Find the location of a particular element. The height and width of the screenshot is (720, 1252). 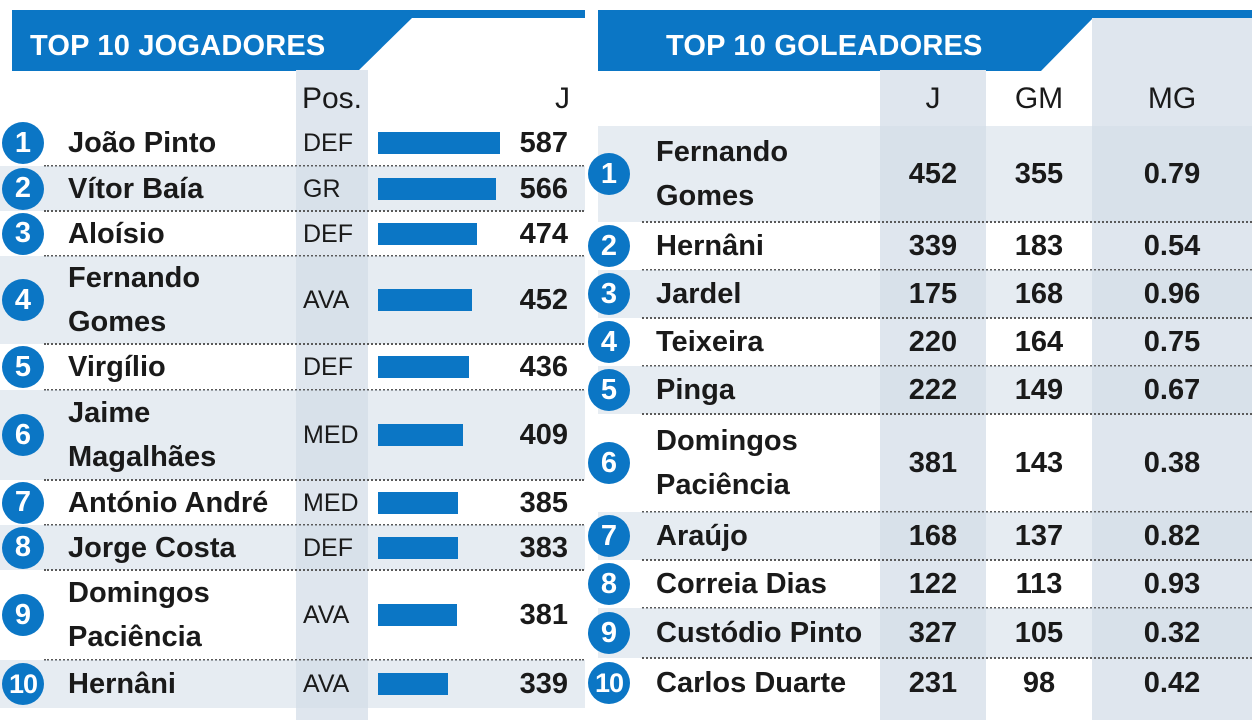

goals-per-game-value: 0.42 is located at coordinates (1172, 683).